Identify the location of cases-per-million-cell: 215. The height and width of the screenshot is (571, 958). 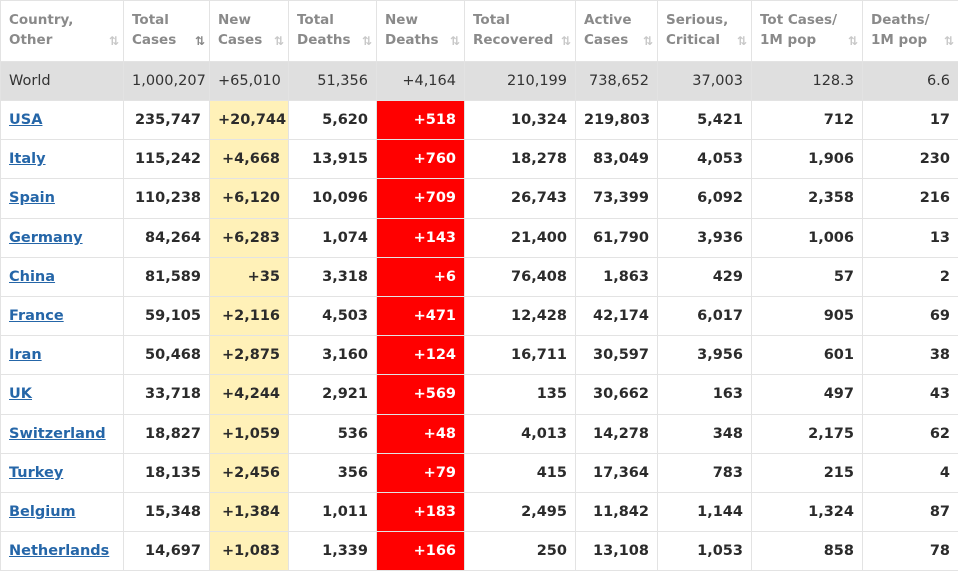
(807, 472).